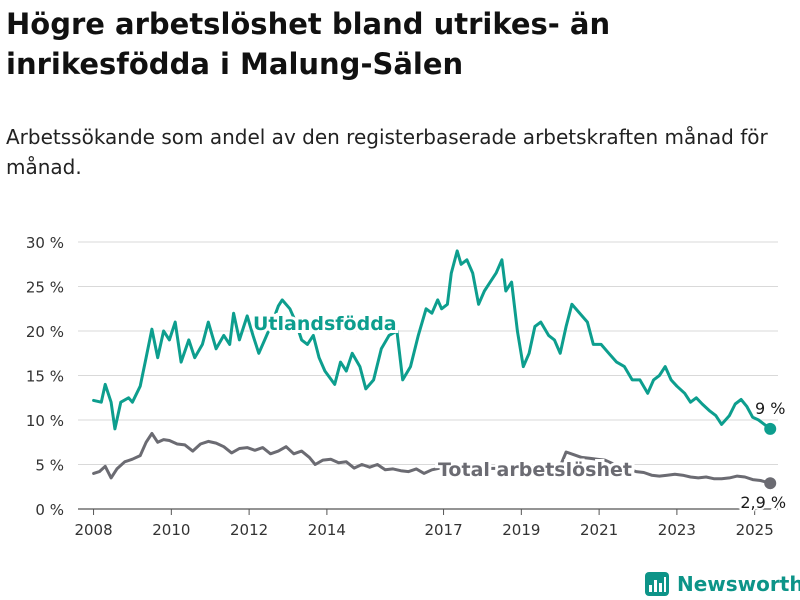 Image resolution: width=800 pixels, height=600 pixels. What do you see at coordinates (49, 466) in the screenshot?
I see `y-tick-label: 5 %` at bounding box center [49, 466].